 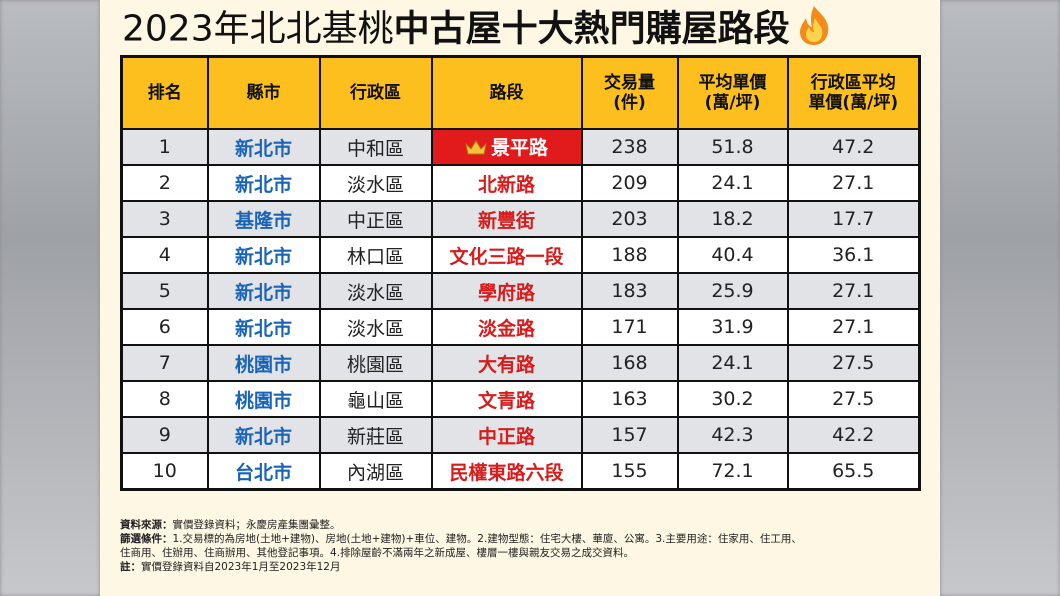 What do you see at coordinates (476, 150) in the screenshot?
I see `crown-icon` at bounding box center [476, 150].